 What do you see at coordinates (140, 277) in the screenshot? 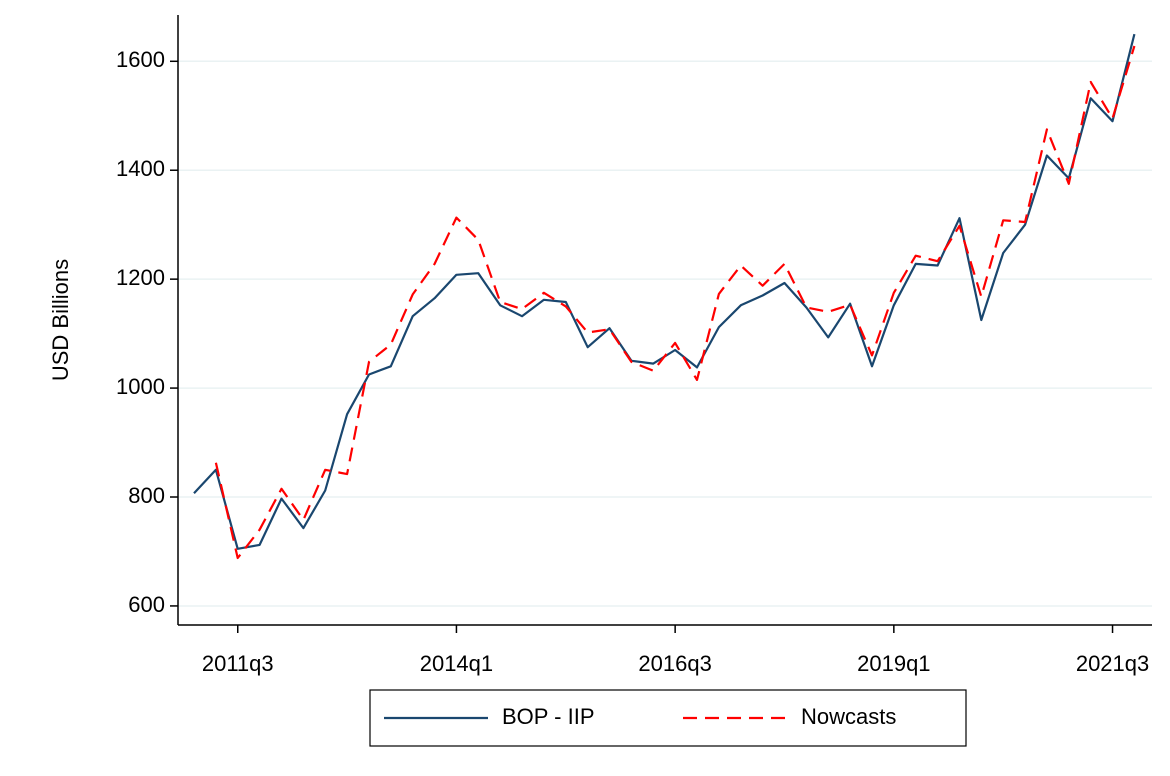
I see `y-tick-label: 1200` at bounding box center [140, 277].